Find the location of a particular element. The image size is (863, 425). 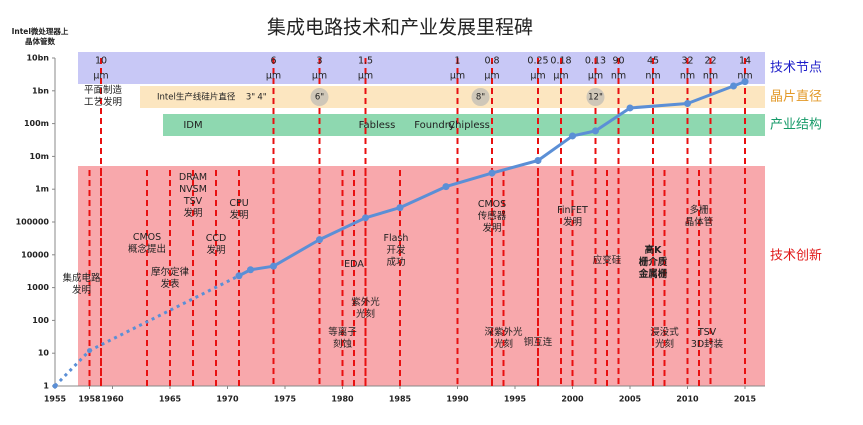

band-label: 产业结构 is located at coordinates (796, 125).